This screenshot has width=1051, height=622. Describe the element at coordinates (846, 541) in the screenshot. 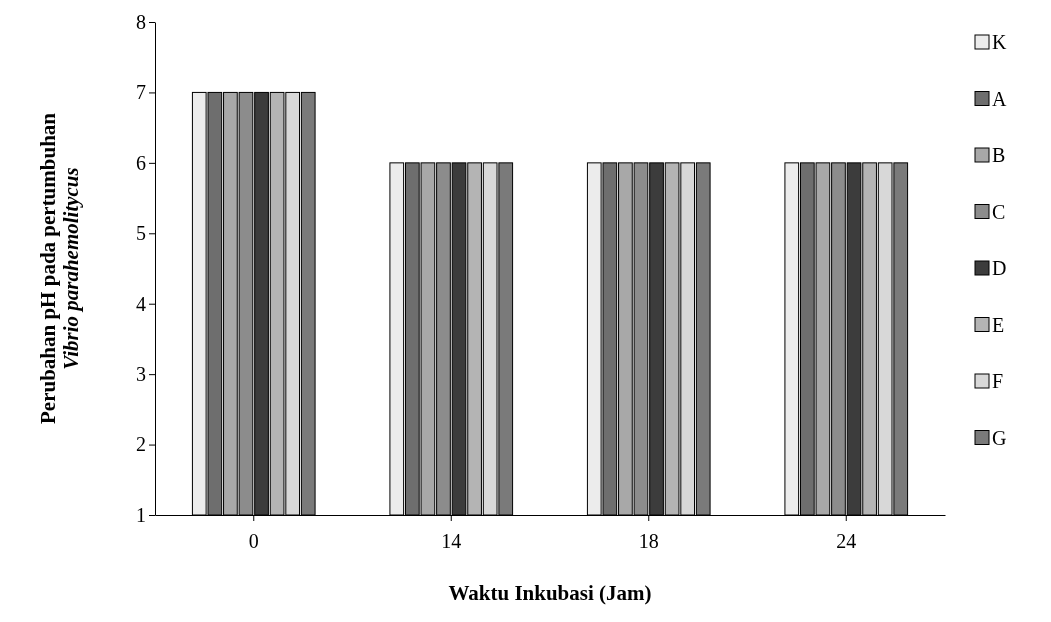

I see `x-tick-label: 24` at that location.